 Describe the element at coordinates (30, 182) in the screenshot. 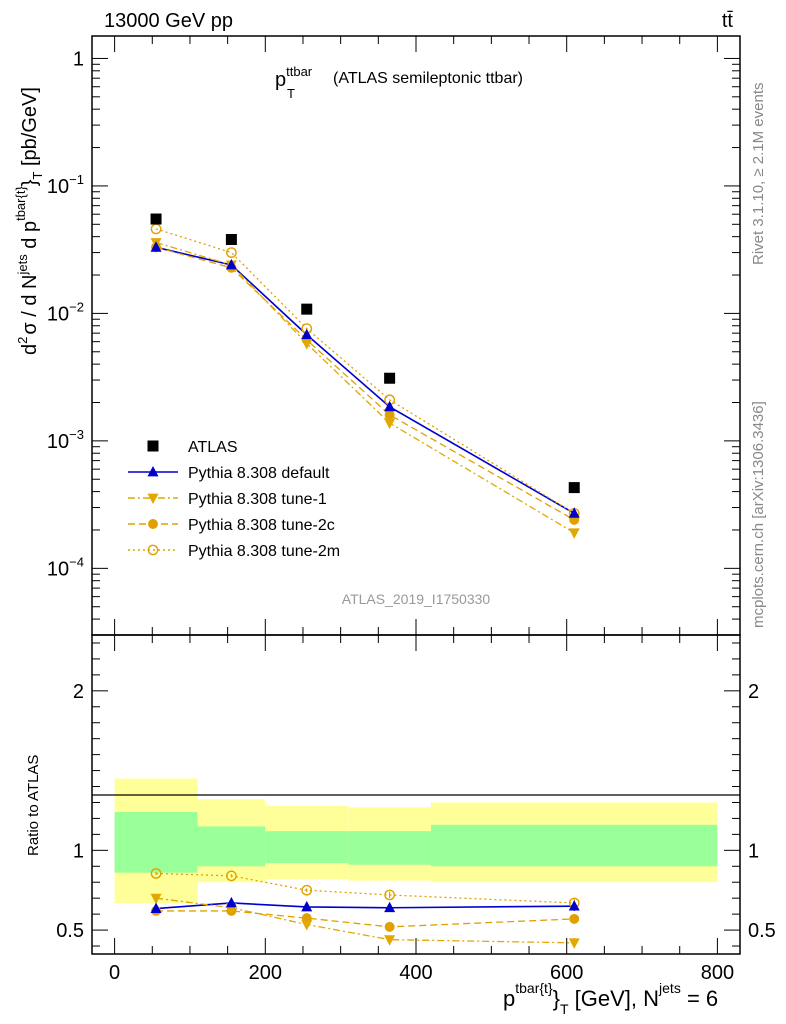

I see `ylabel-d: }` at that location.